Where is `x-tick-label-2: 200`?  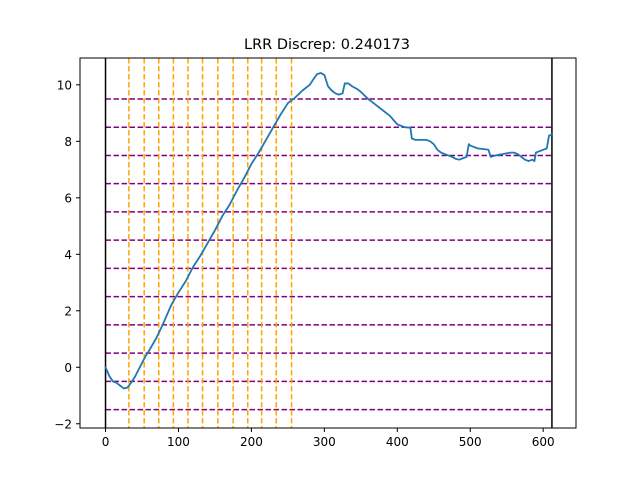
x-tick-label-2: 200 is located at coordinates (251, 442).